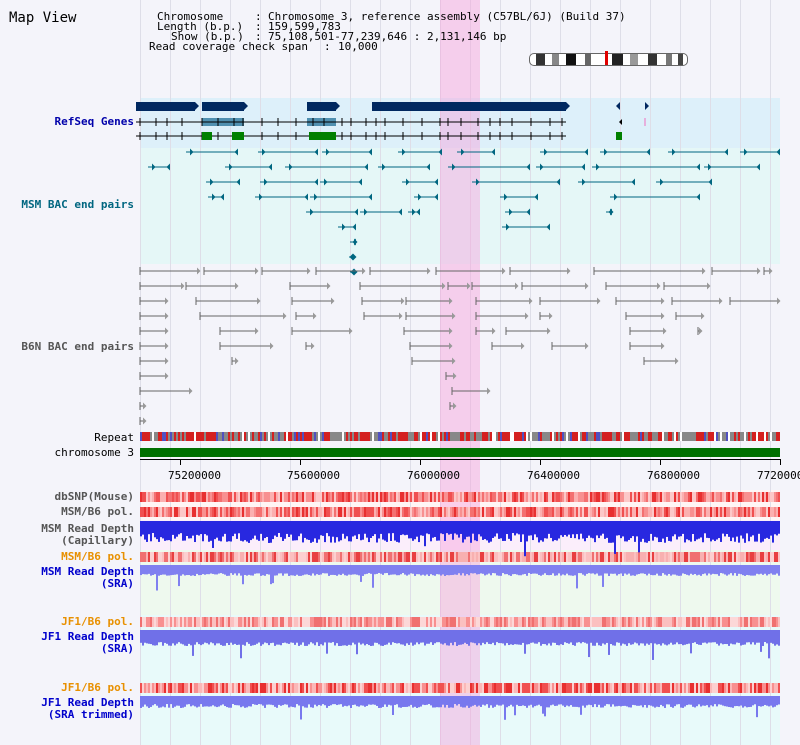  I want to click on label-jf1-b6-pol-2: JF1/B6 pol., so click(97, 687).